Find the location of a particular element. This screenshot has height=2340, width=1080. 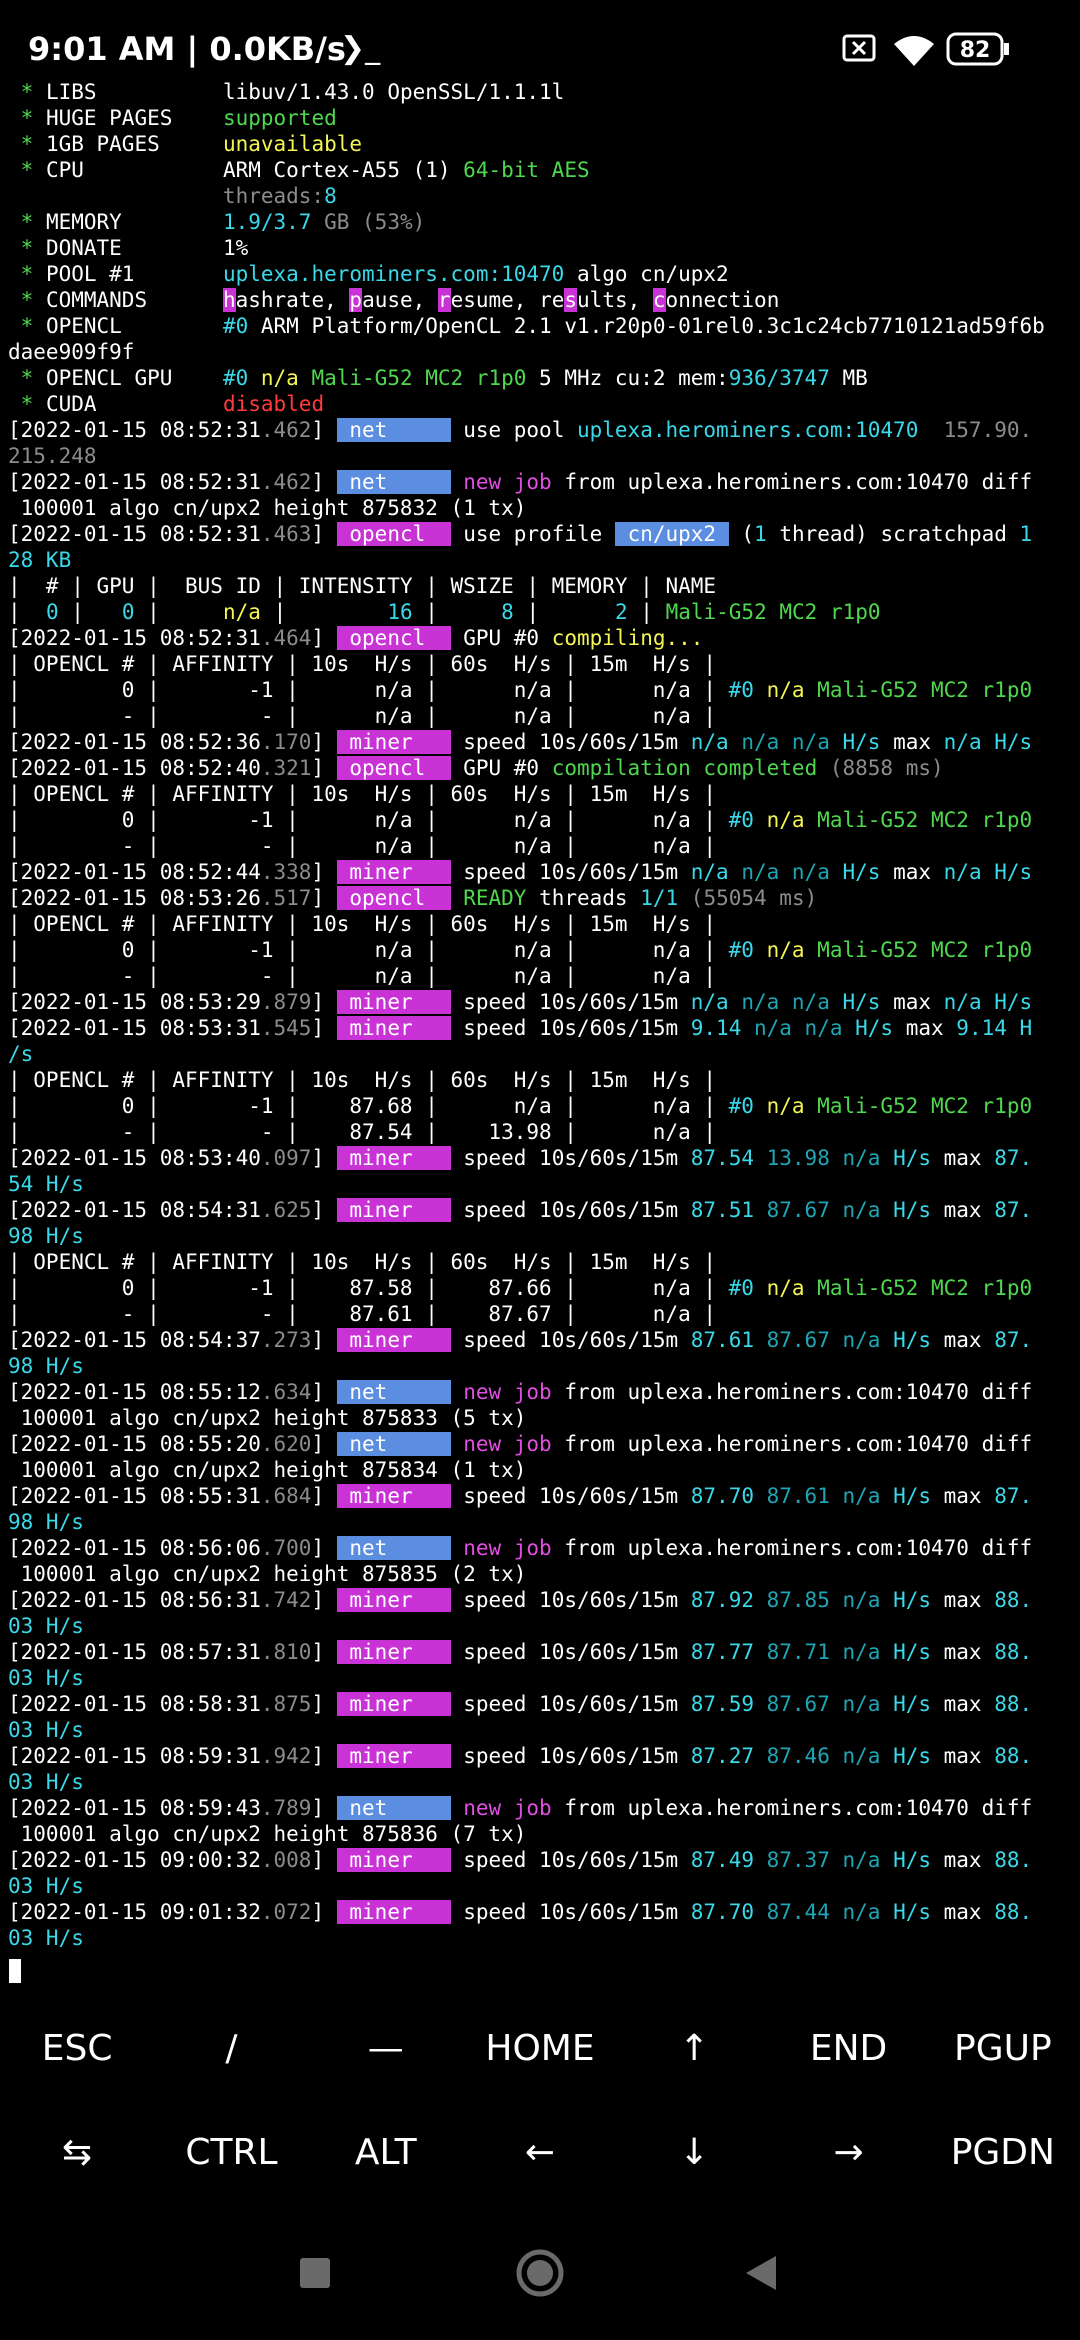

key: CTRL is located at coordinates (231, 2152).